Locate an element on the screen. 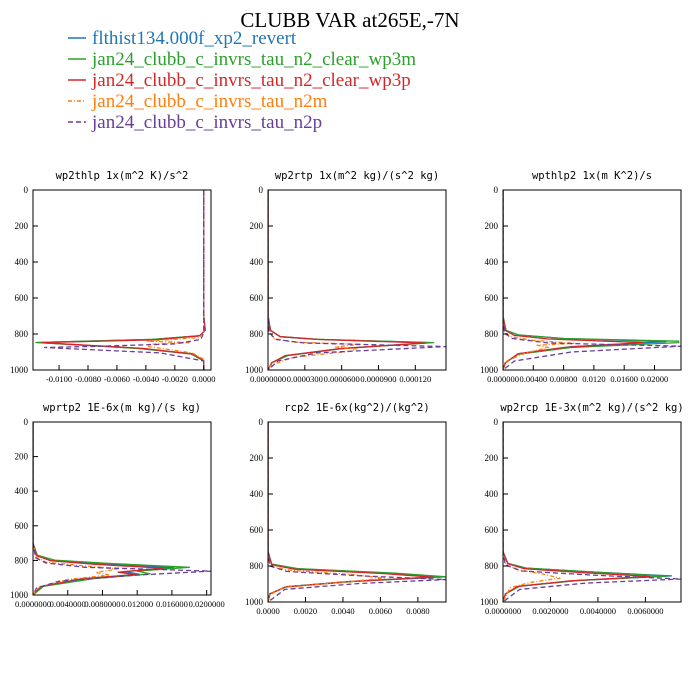 This screenshot has width=700, height=700. x-tick-label: 0.0080 is located at coordinates (417, 611).